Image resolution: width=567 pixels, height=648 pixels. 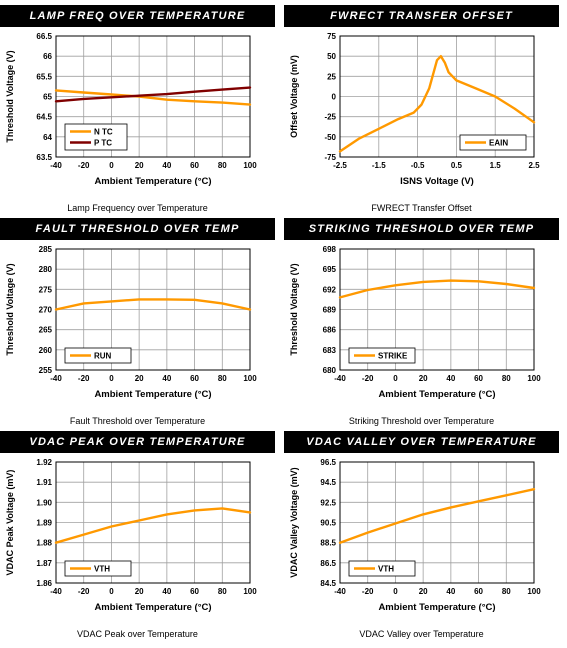 What do you see at coordinates (421, 634) in the screenshot?
I see `chart-caption: VDAC Valley over Temperature` at bounding box center [421, 634].